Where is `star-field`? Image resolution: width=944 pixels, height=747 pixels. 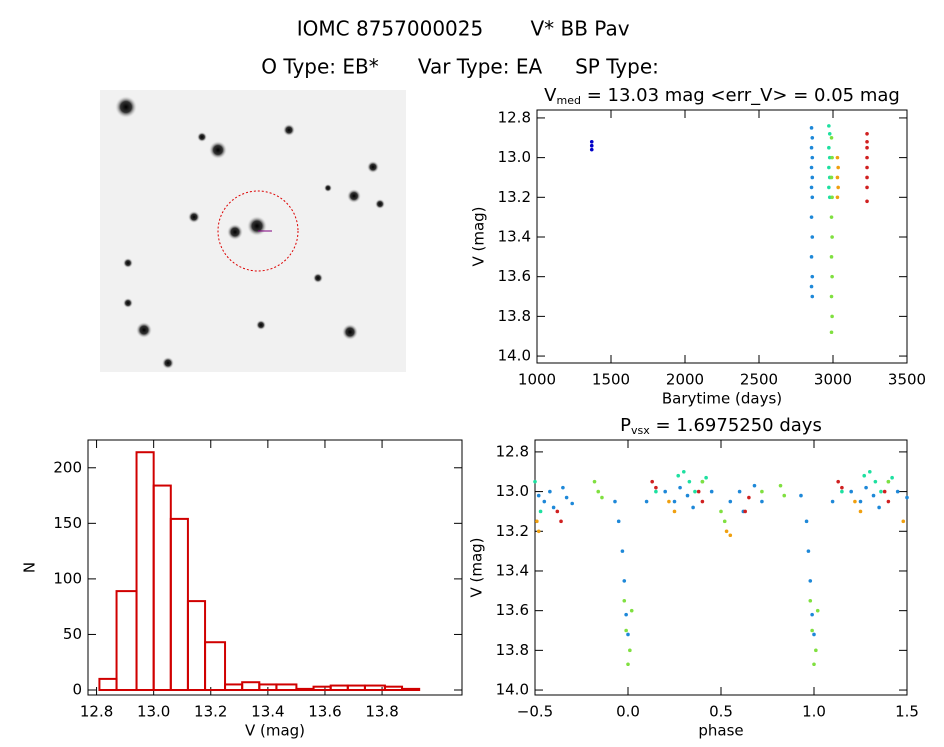 star-field is located at coordinates (253, 231).